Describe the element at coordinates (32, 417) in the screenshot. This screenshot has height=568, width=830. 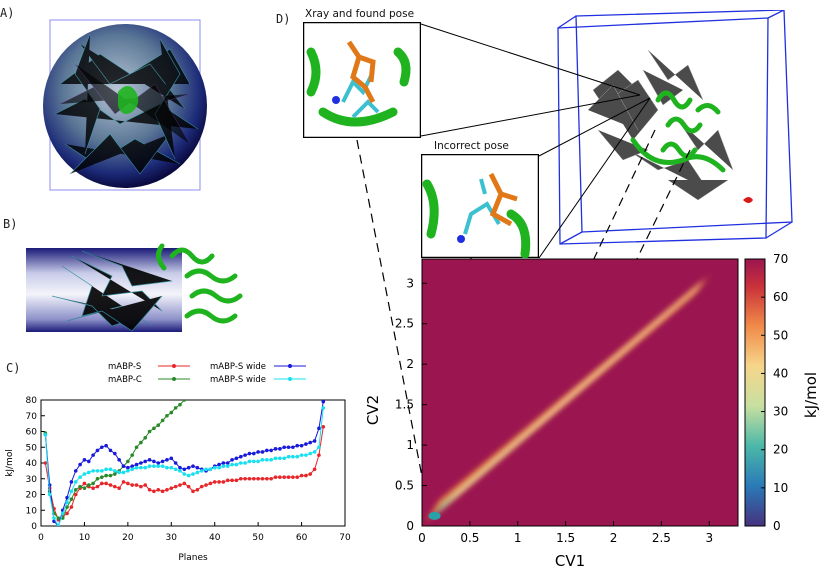
I see `chart-c-ytick-label: 70` at that location.